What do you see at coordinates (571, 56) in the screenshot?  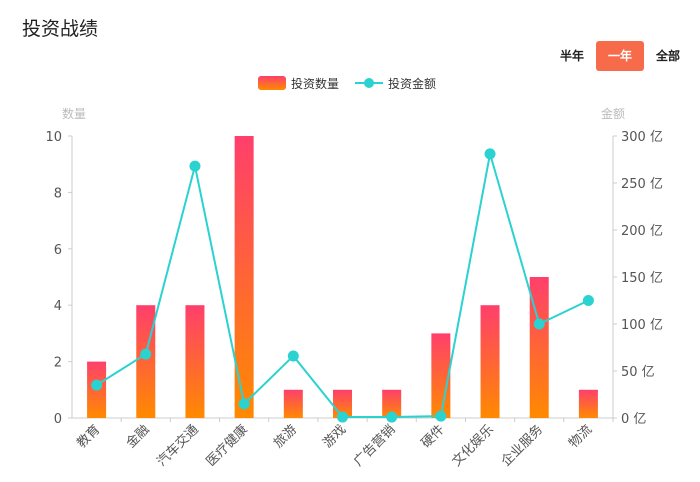 I see `period-half-year-button: 半年` at bounding box center [571, 56].